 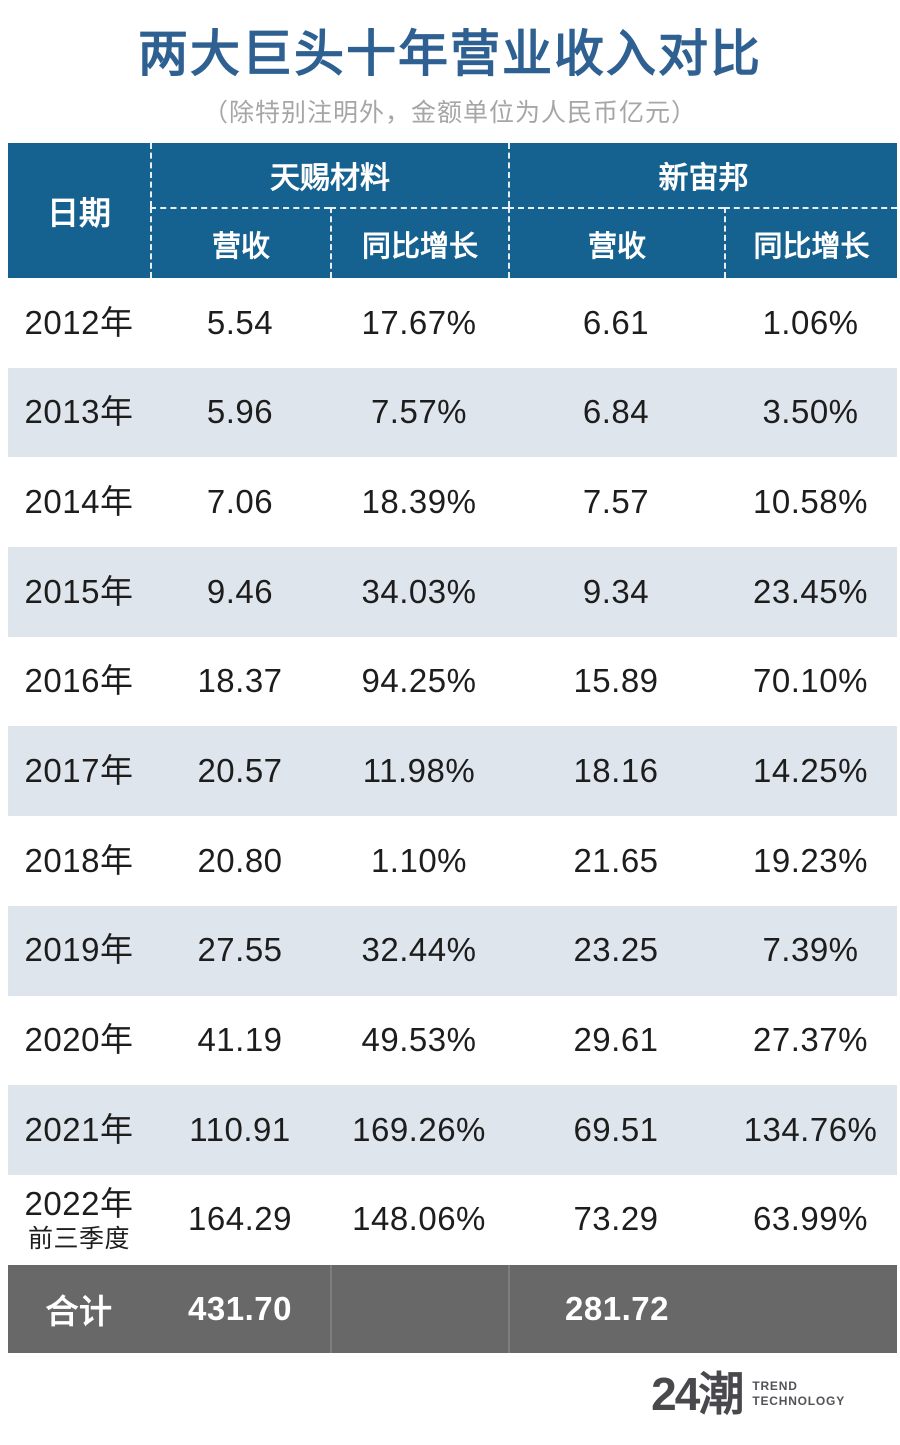 What do you see at coordinates (810, 412) in the screenshot?
I see `row-value: 3.50%` at bounding box center [810, 412].